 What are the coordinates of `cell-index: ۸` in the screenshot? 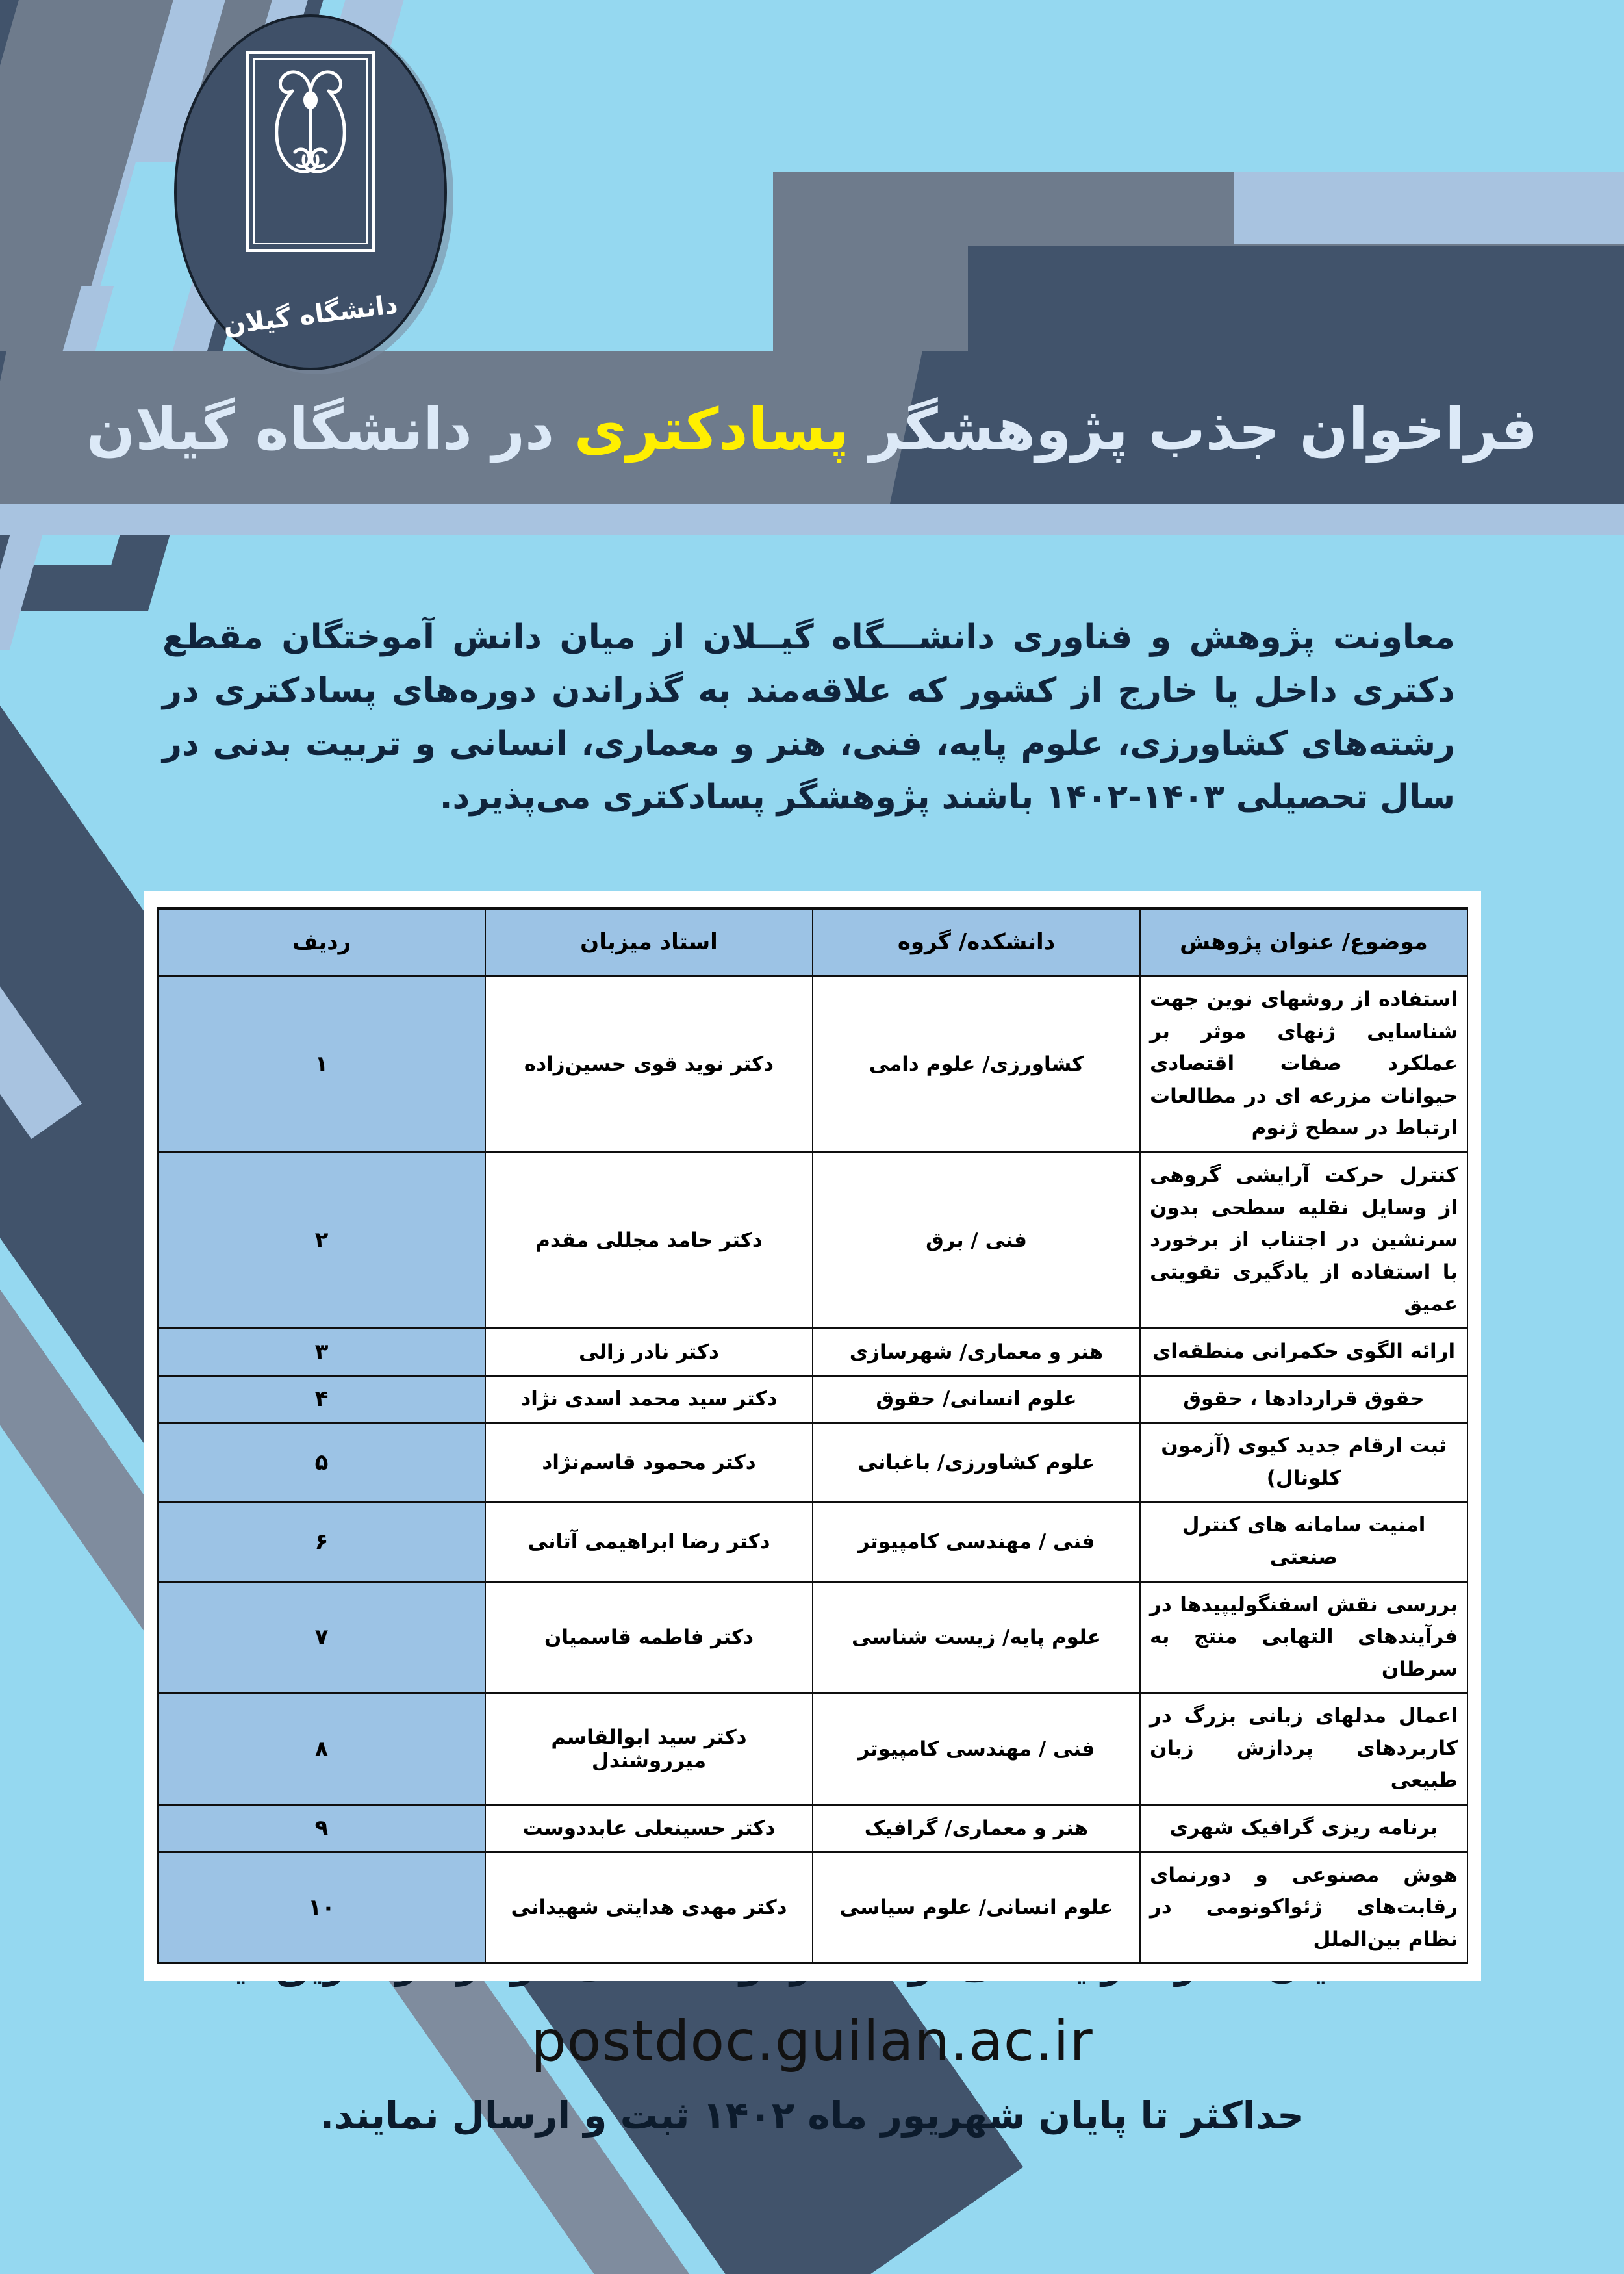 It's located at (321, 1749).